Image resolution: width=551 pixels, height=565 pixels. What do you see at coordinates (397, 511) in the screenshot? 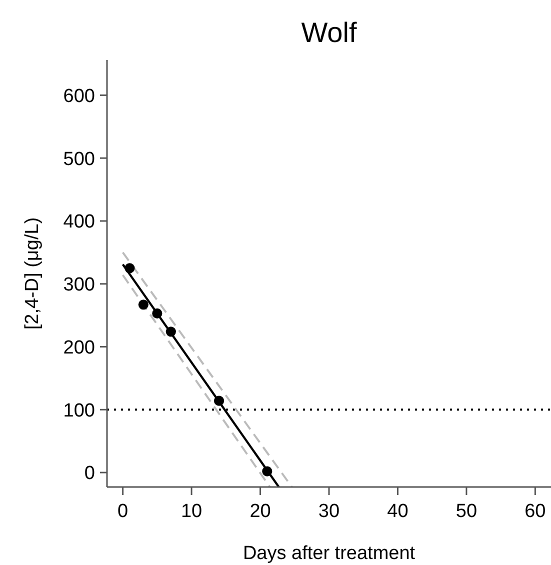
I see `x-tick-label: 40` at bounding box center [397, 511].